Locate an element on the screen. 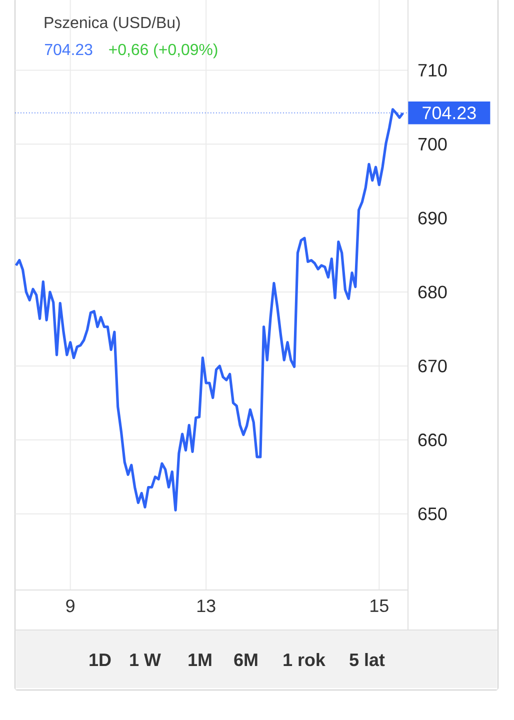 The height and width of the screenshot is (720, 514). text: 1 rok is located at coordinates (305, 659).